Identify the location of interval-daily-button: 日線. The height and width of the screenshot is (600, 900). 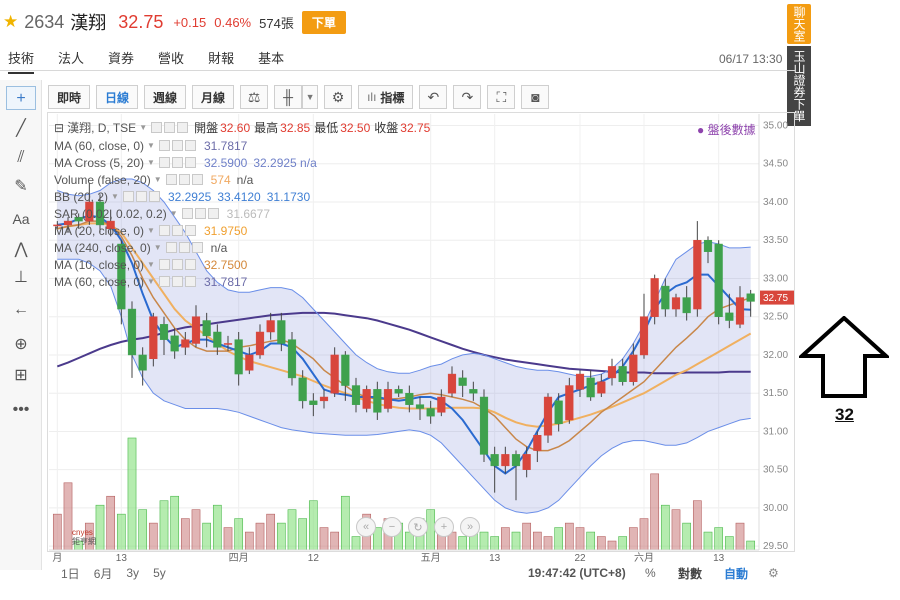
(117, 97).